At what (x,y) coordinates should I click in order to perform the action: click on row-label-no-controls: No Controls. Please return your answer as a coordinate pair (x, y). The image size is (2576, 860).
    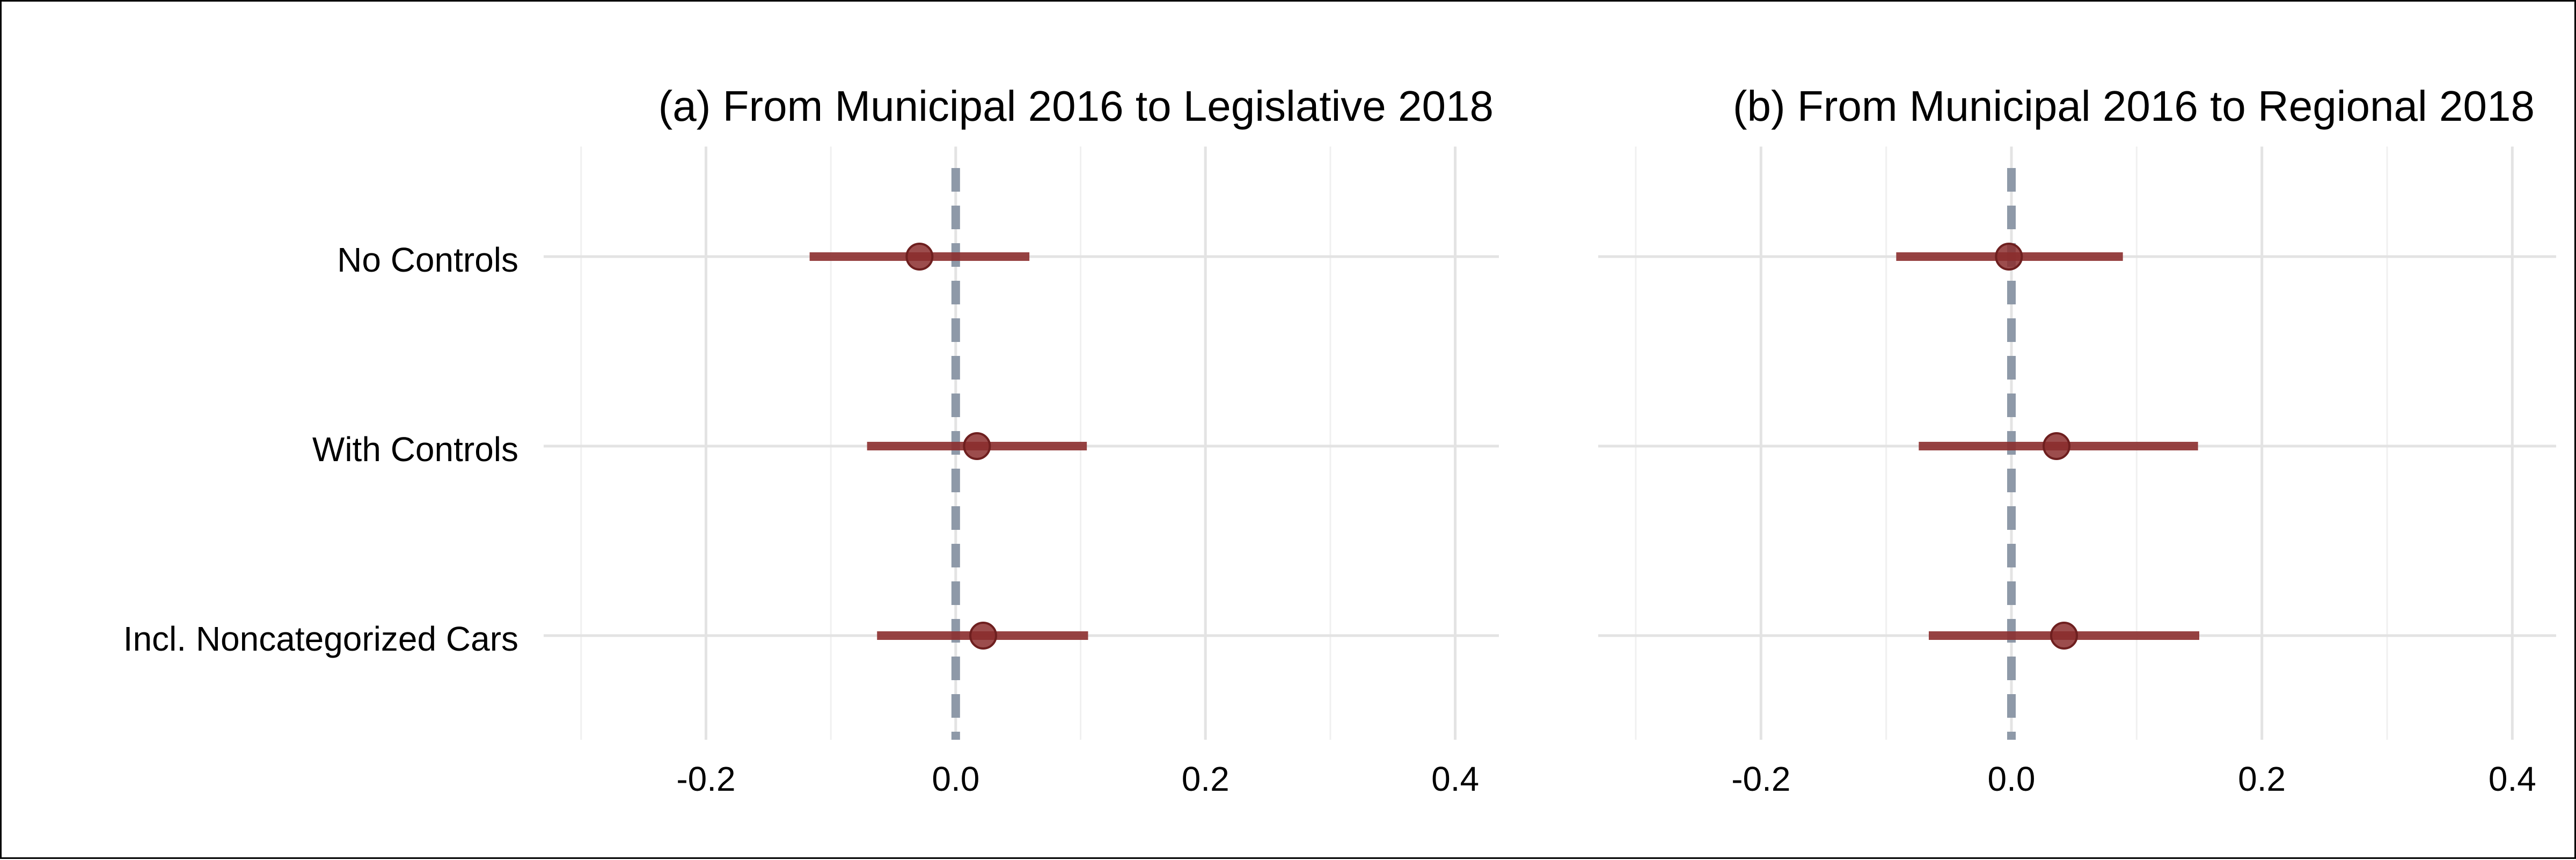
    Looking at the image, I should click on (427, 259).